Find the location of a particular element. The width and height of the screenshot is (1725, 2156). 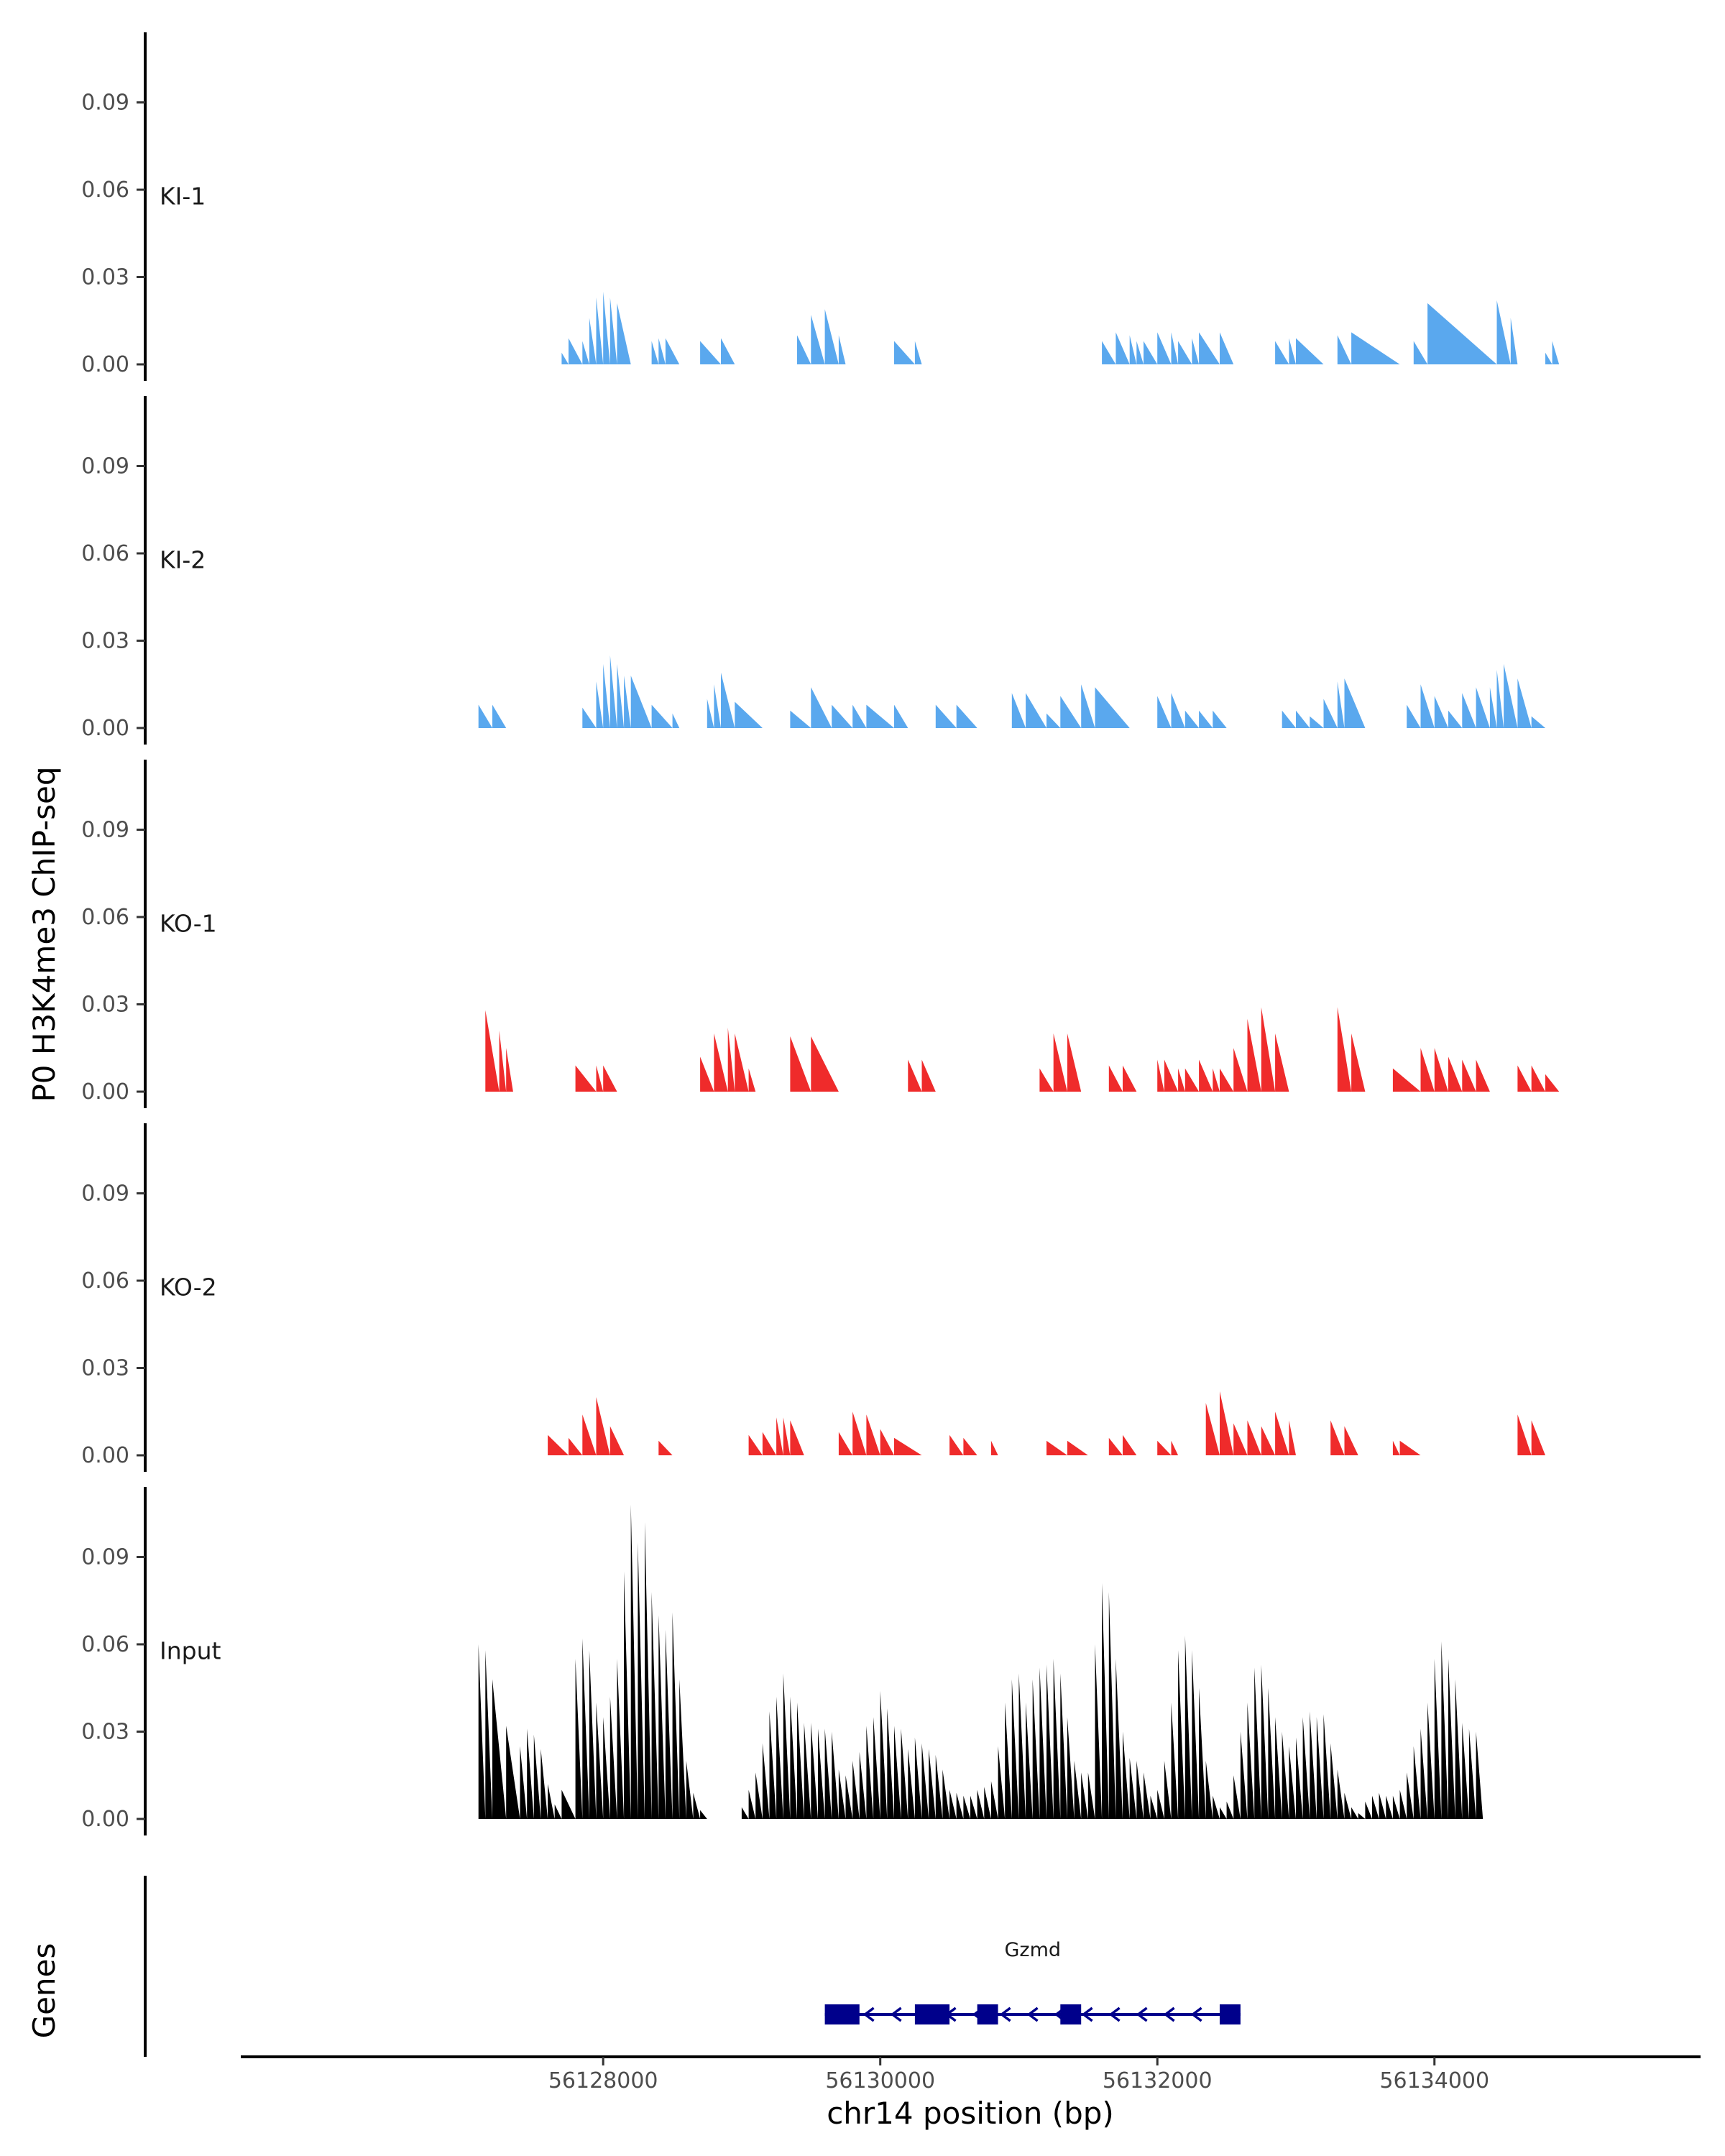

x-tick-label: 56132000 is located at coordinates (1158, 2080).